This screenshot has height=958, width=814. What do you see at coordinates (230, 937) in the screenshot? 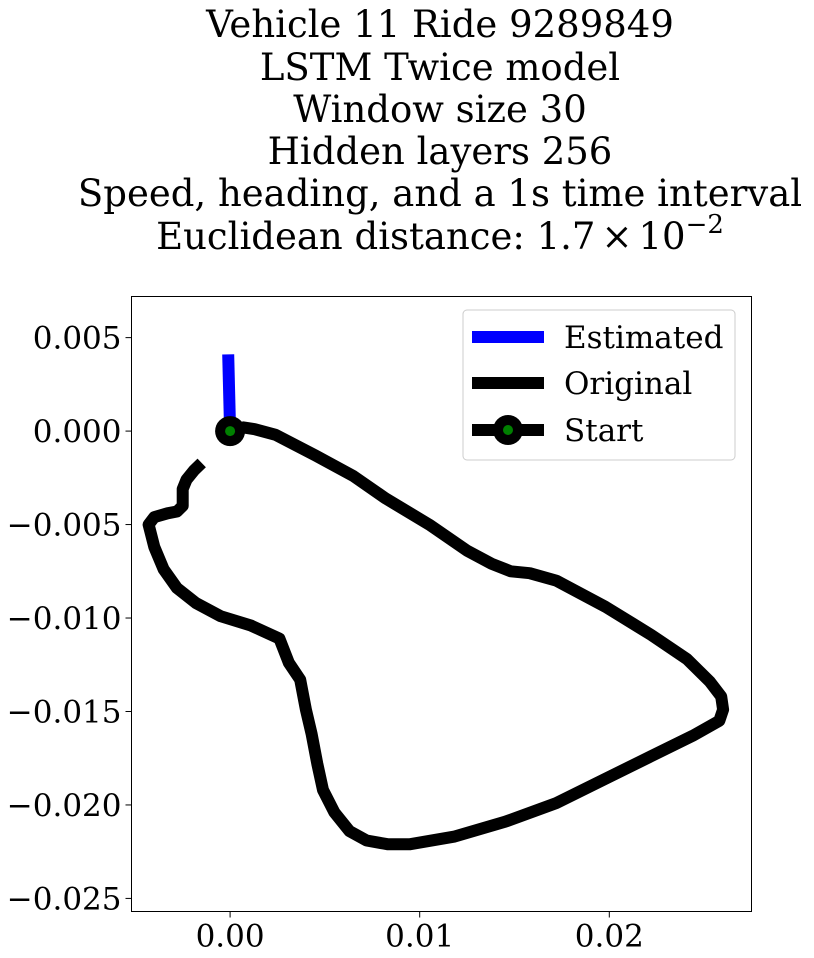
I see `x-tick-label: 0.00` at bounding box center [230, 937].